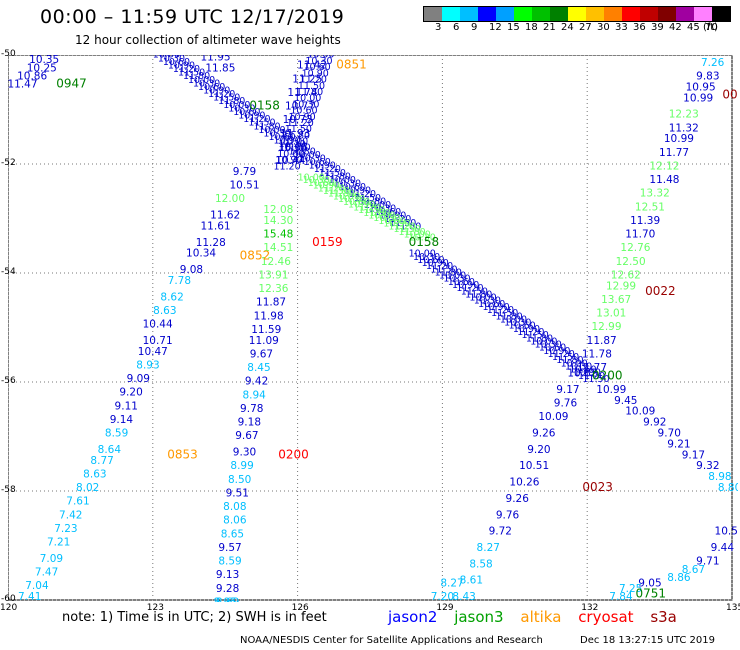  What do you see at coordinates (232, 534) in the screenshot?
I see `swh-value-label: 8.65` at bounding box center [232, 534].